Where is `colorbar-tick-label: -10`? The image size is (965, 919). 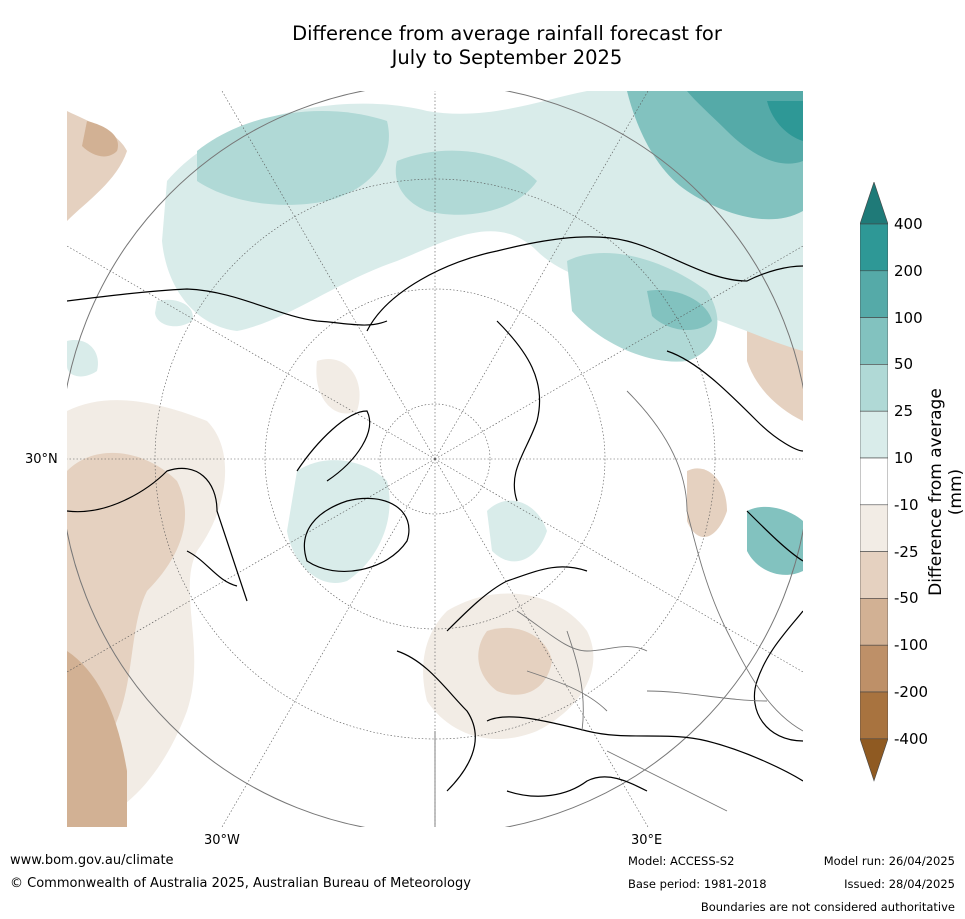 colorbar-tick-label: -10 is located at coordinates (906, 504).